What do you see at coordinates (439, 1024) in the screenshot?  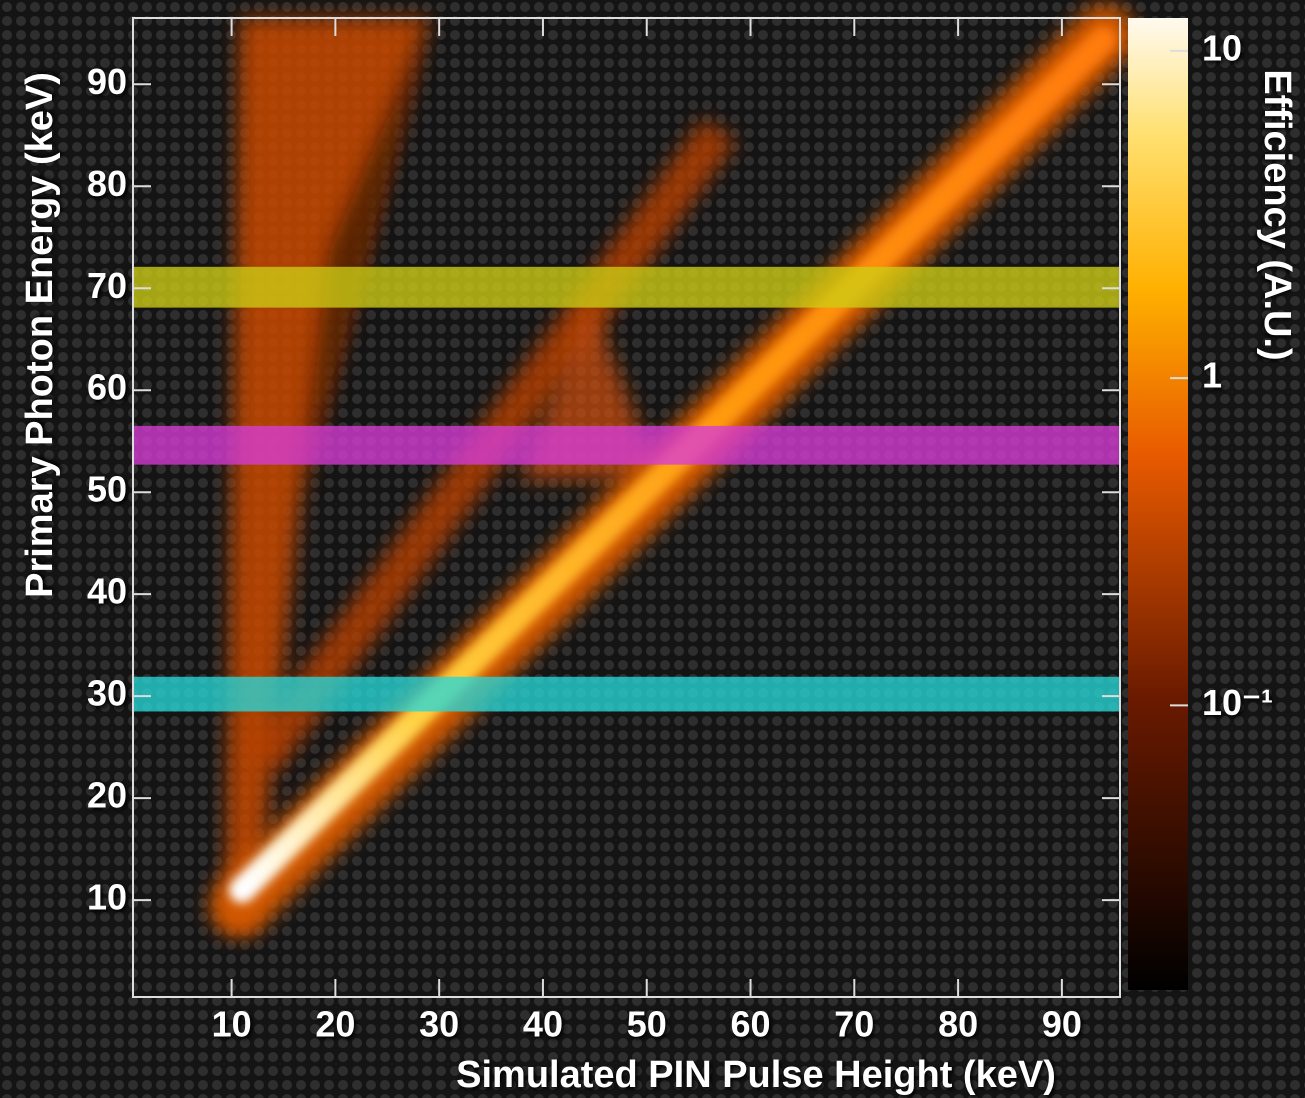 I see `x-tick-label: 30` at bounding box center [439, 1024].